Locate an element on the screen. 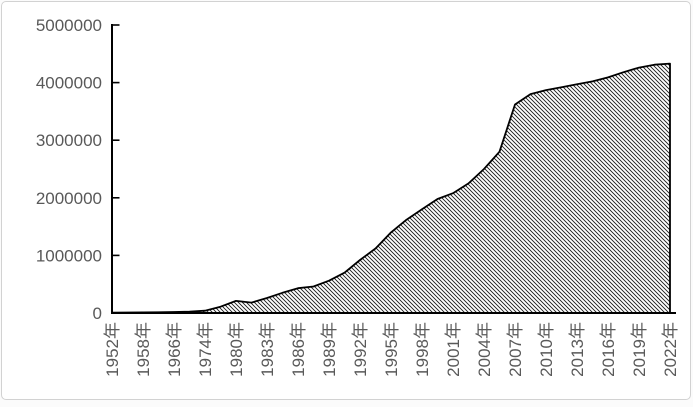 The height and width of the screenshot is (407, 693). x-tick-label: 2010年 is located at coordinates (546, 349).